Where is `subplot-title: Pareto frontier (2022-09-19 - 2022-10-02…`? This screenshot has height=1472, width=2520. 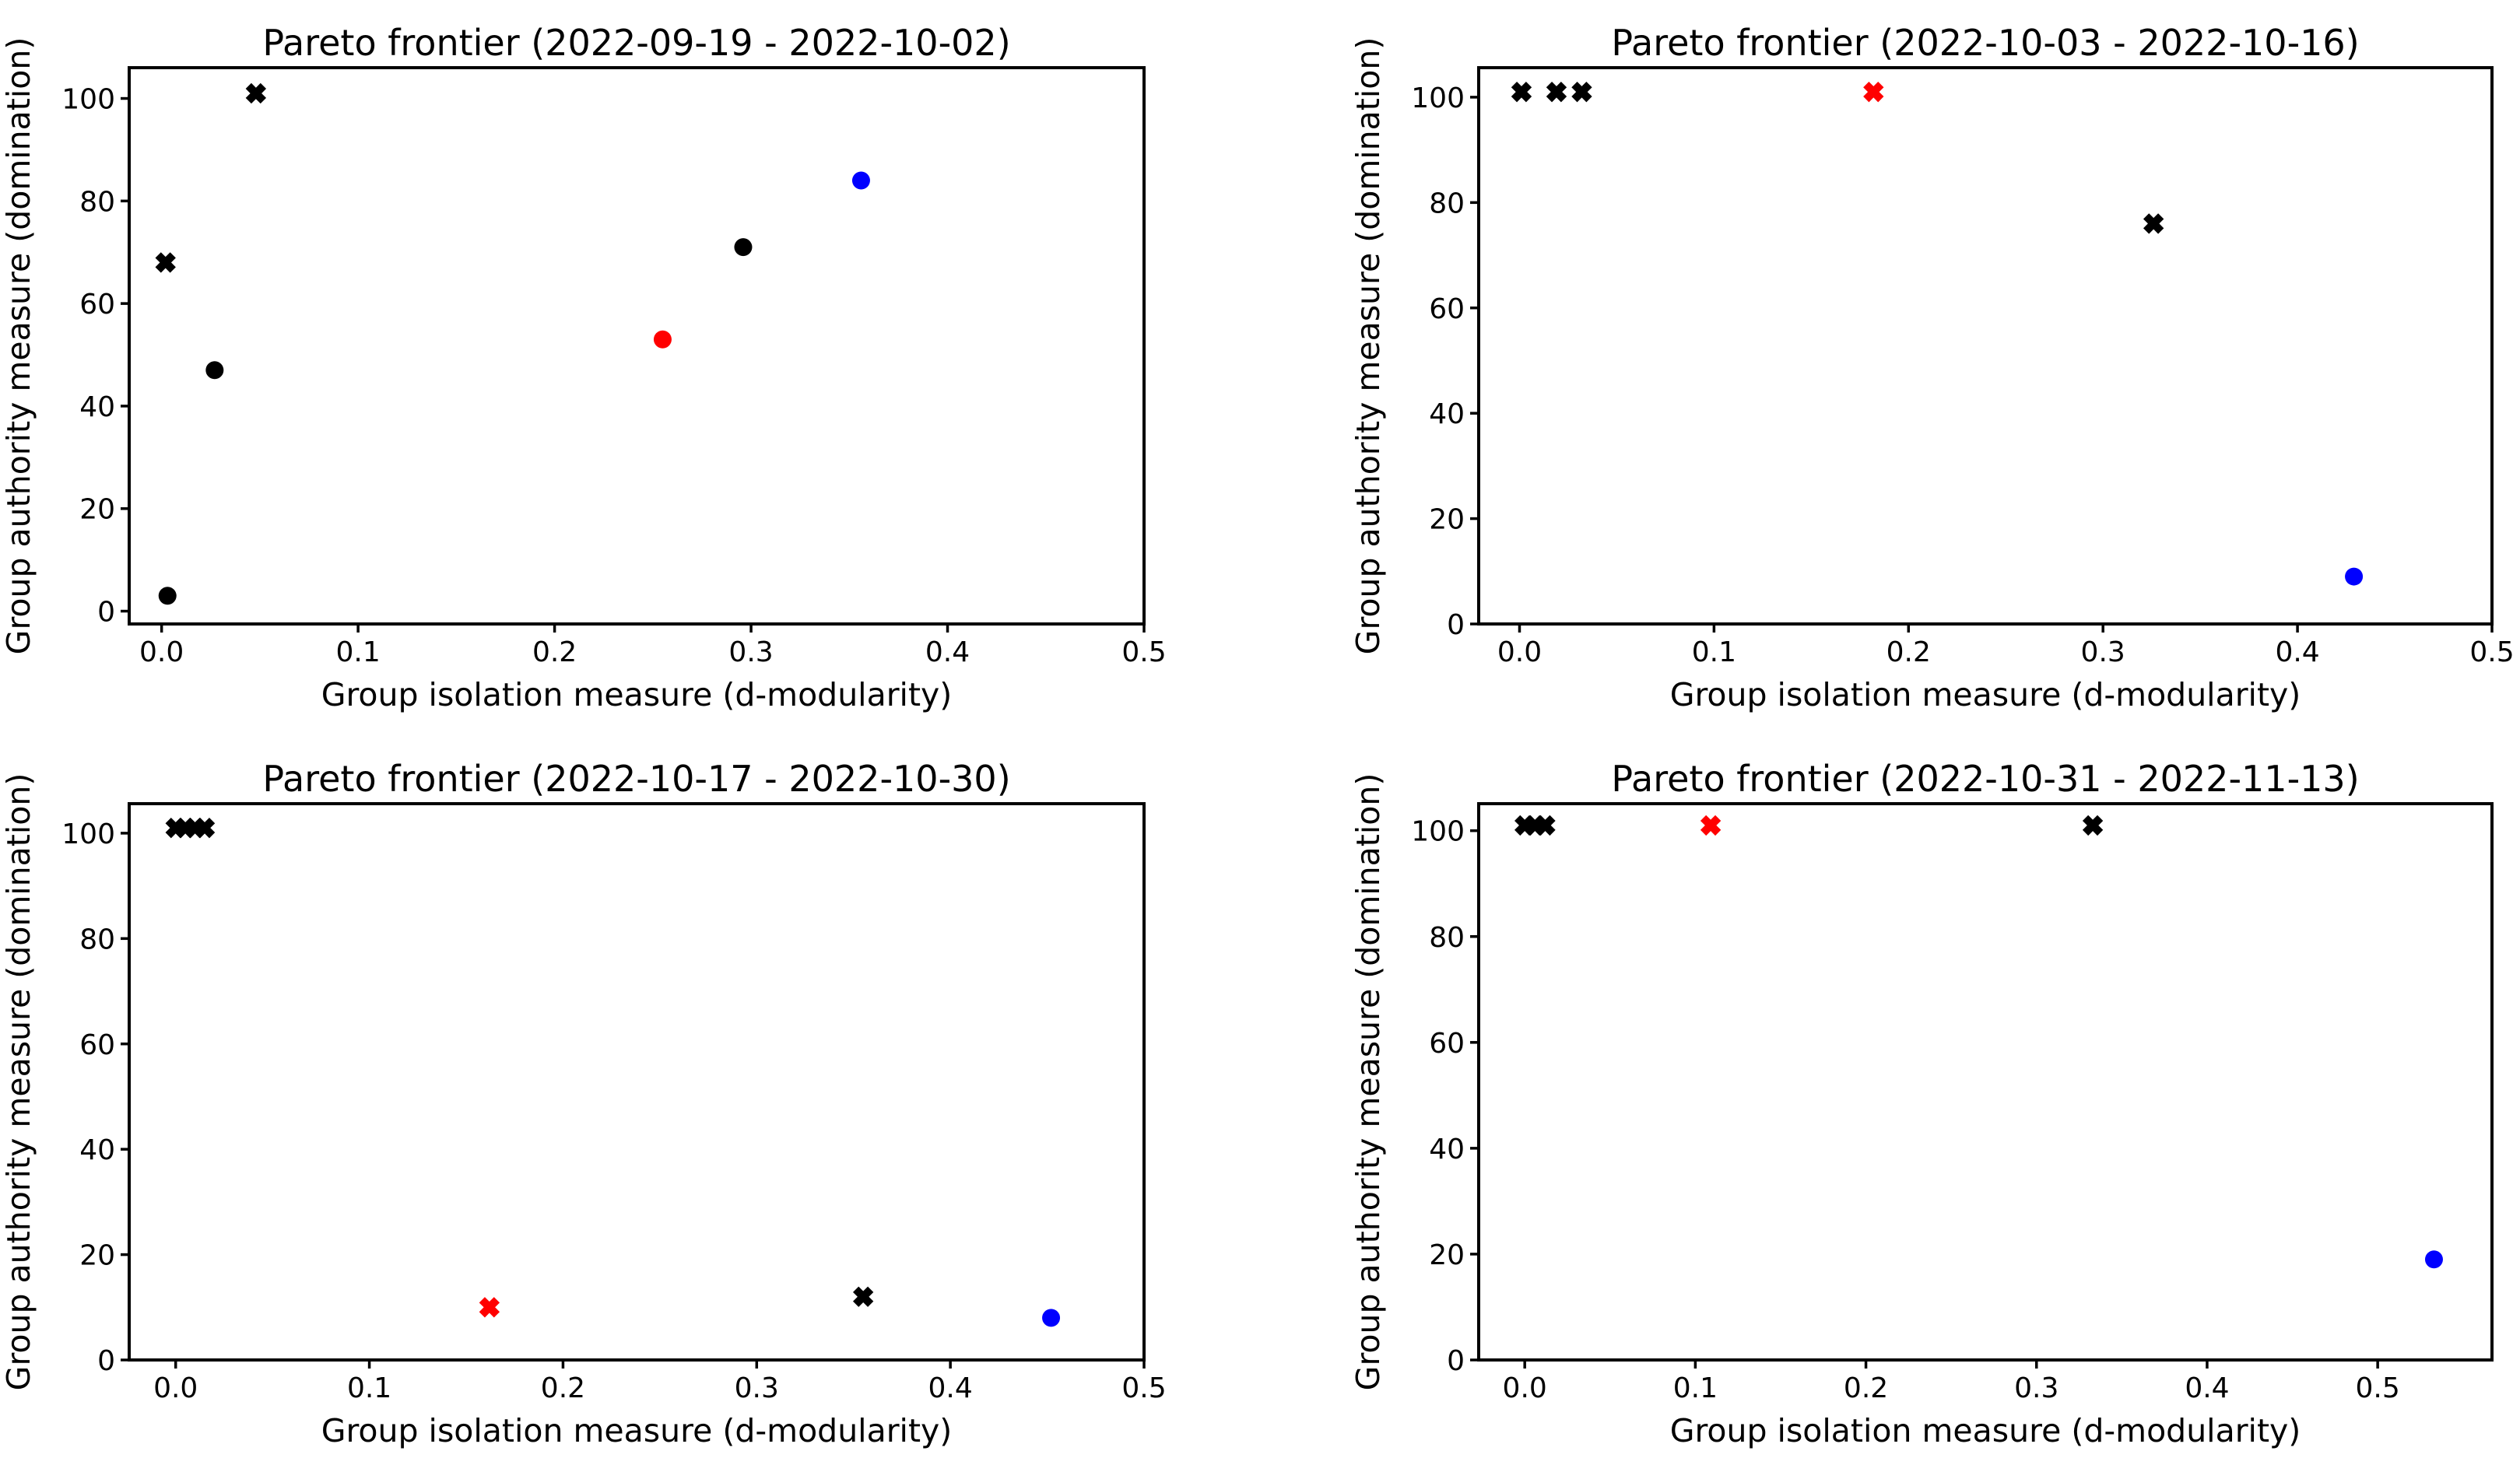
subplot-title: Pareto frontier (2022-09-19 - 2022-10-02… is located at coordinates (636, 43).